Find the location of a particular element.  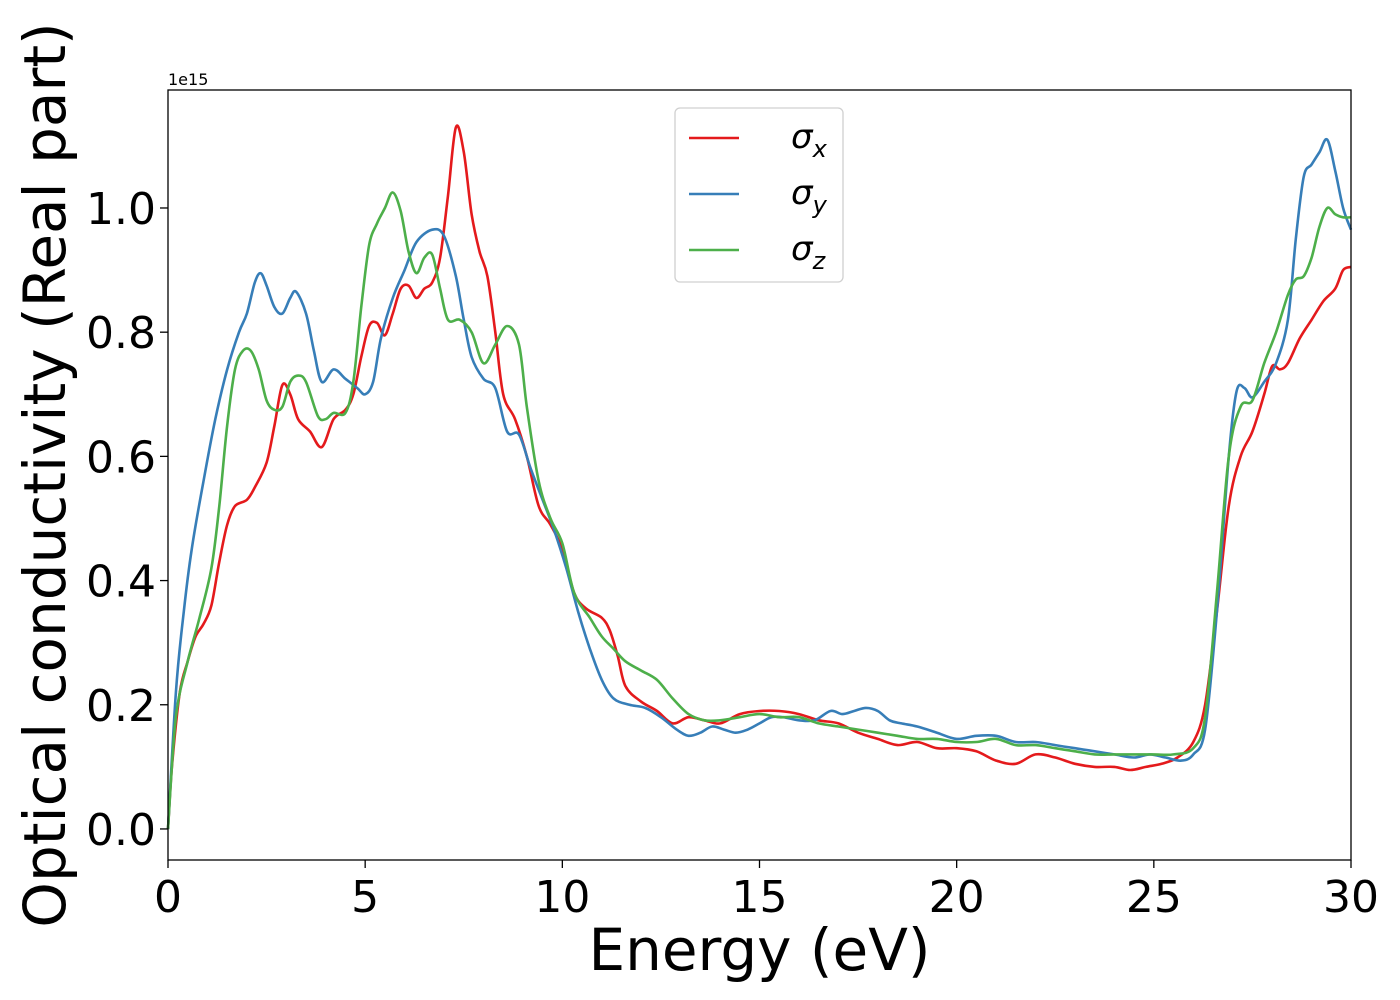

legend-label-x: σx is located at coordinates (809, 140).